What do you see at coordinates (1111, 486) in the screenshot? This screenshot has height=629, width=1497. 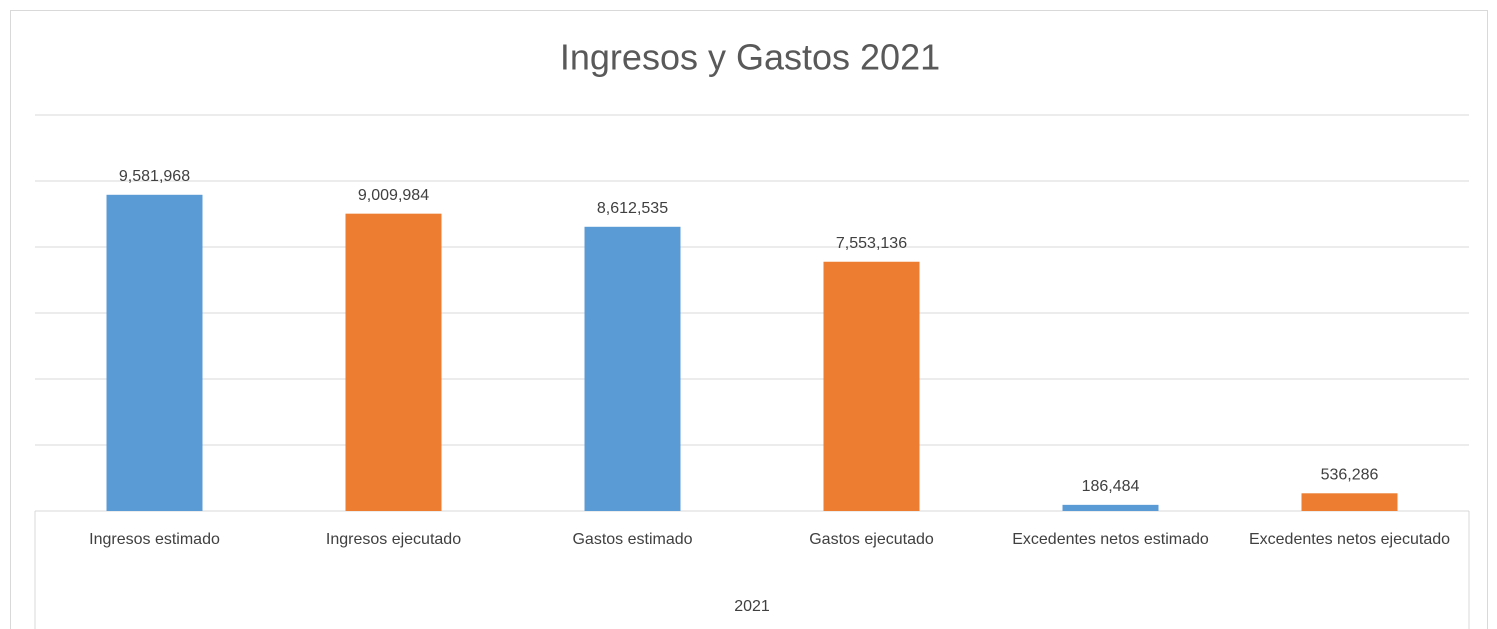 I see `data-label: 186,484` at bounding box center [1111, 486].